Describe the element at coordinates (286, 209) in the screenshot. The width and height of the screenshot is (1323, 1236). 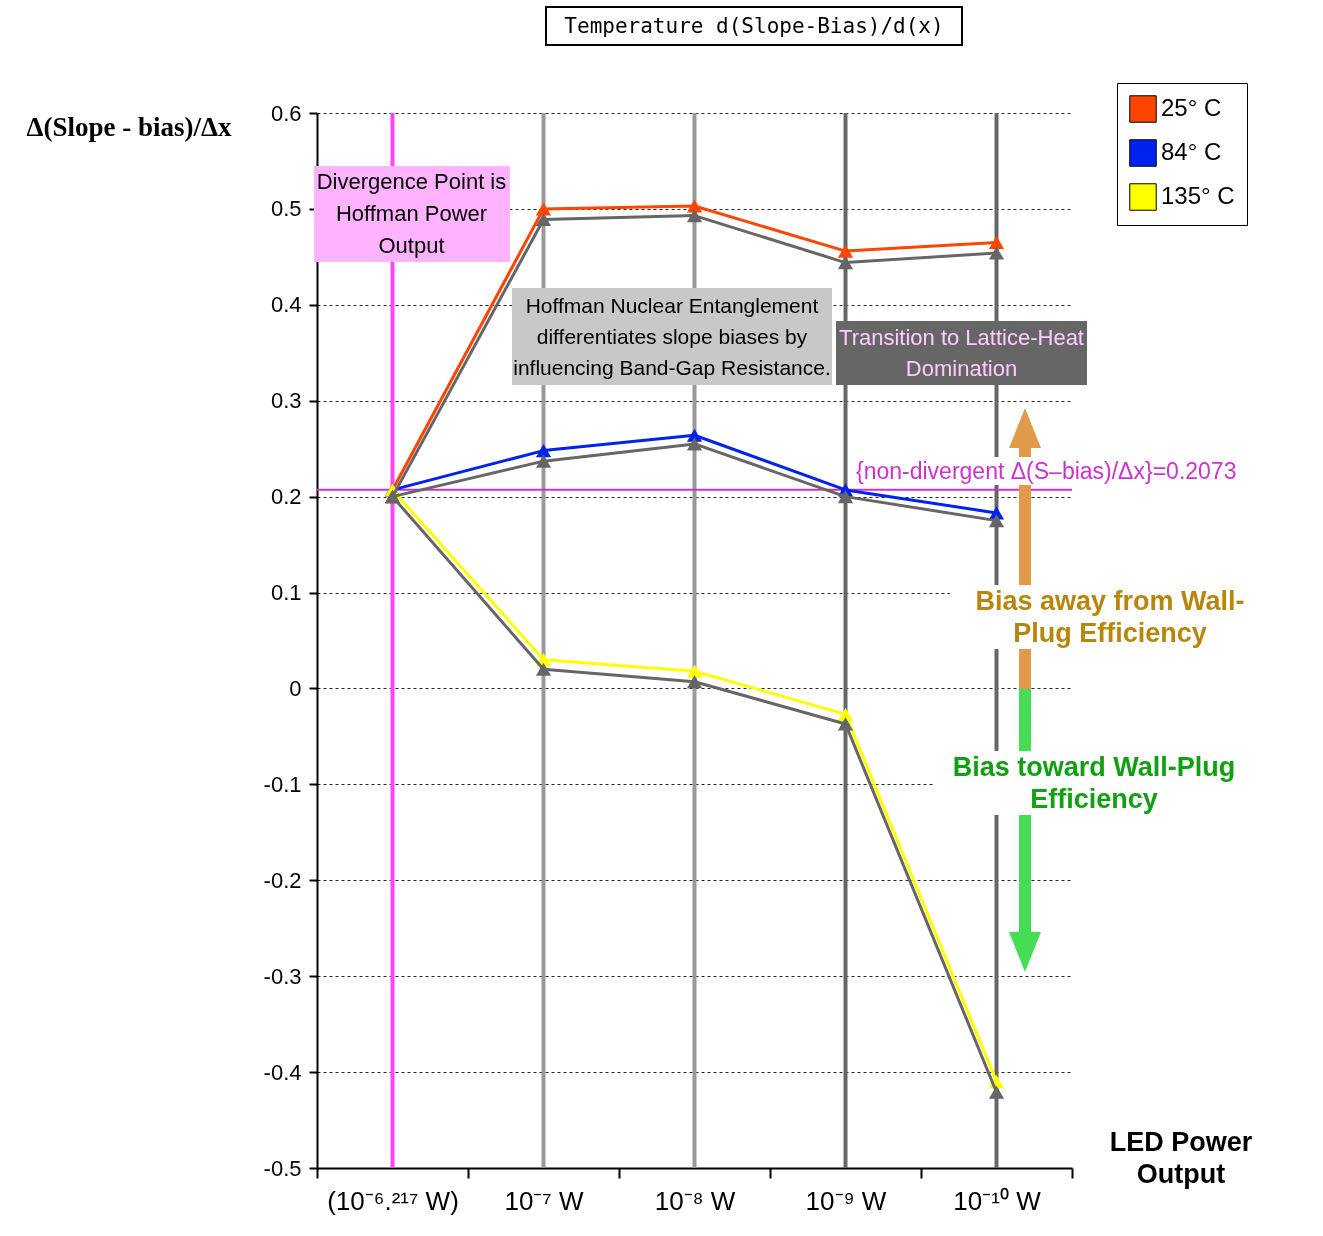
I see `y-tick-label: 0.5` at that location.